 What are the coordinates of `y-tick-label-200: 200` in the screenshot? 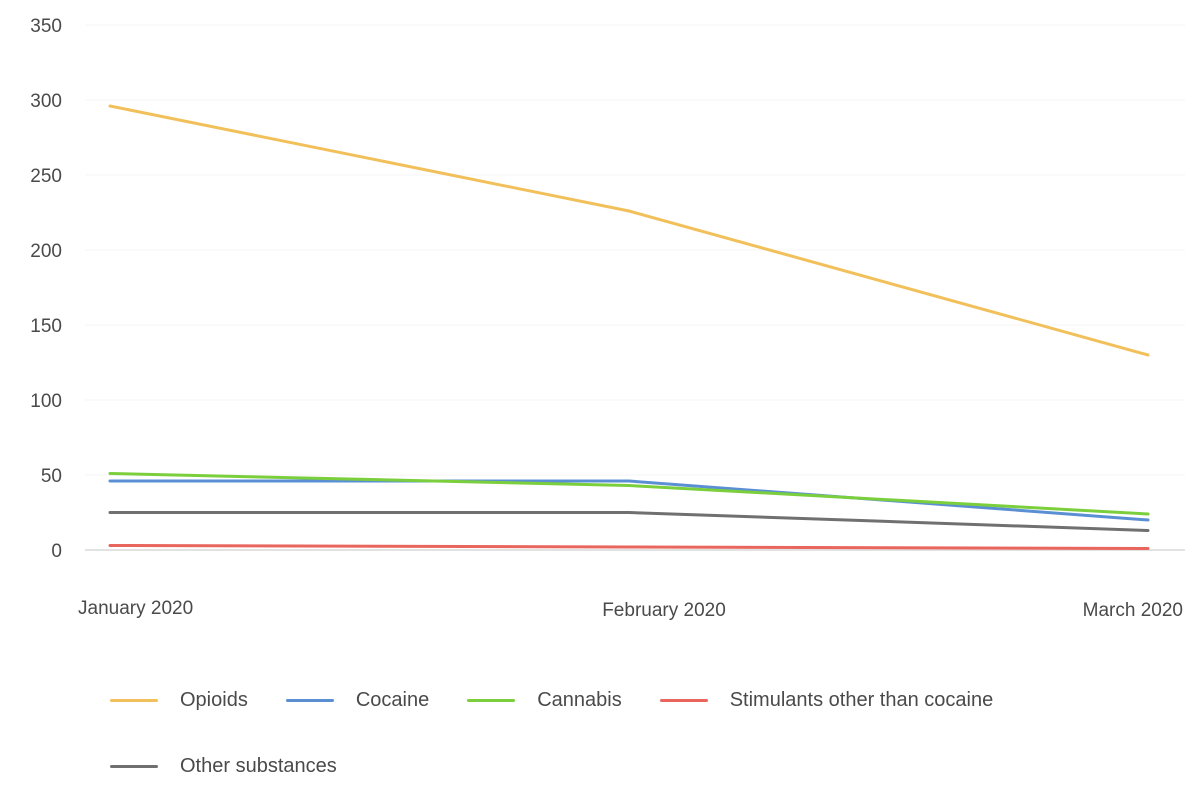 It's located at (46, 251).